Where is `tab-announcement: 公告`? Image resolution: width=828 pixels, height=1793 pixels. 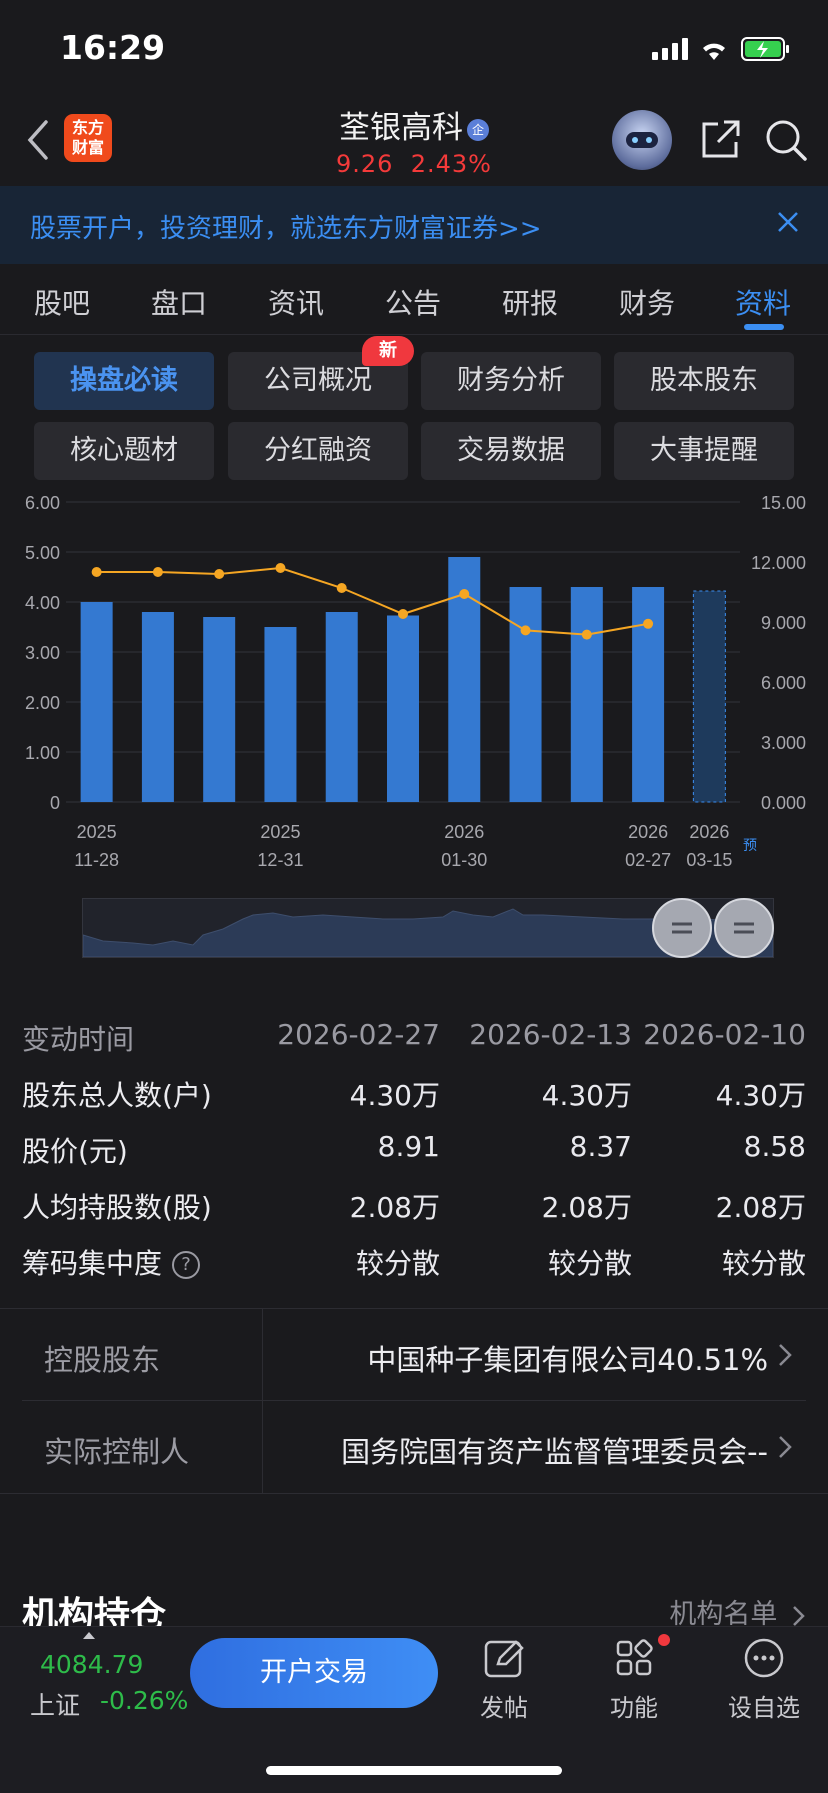 tab-announcement: 公告 is located at coordinates (413, 303).